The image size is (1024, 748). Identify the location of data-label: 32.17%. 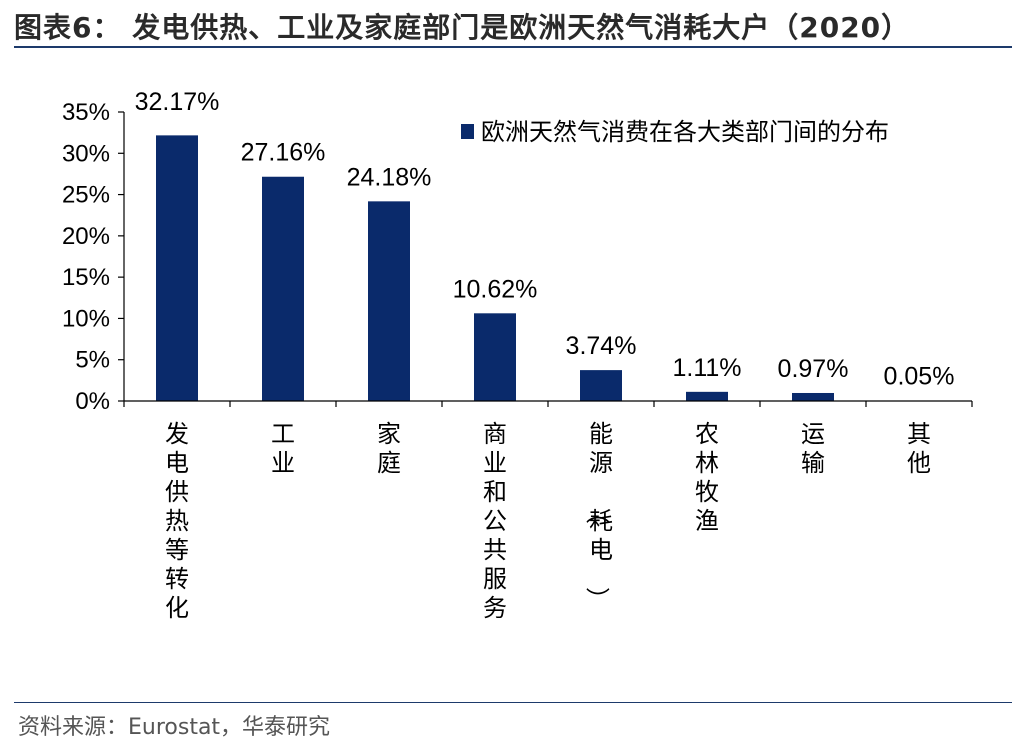
(177, 102).